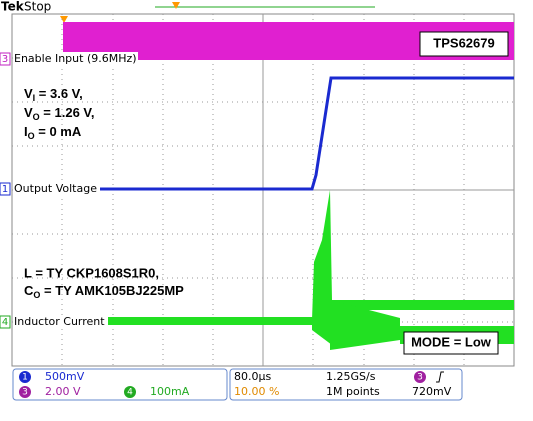 This screenshot has height=421, width=533. I want to click on mode-note: MODE = Low, so click(451, 341).